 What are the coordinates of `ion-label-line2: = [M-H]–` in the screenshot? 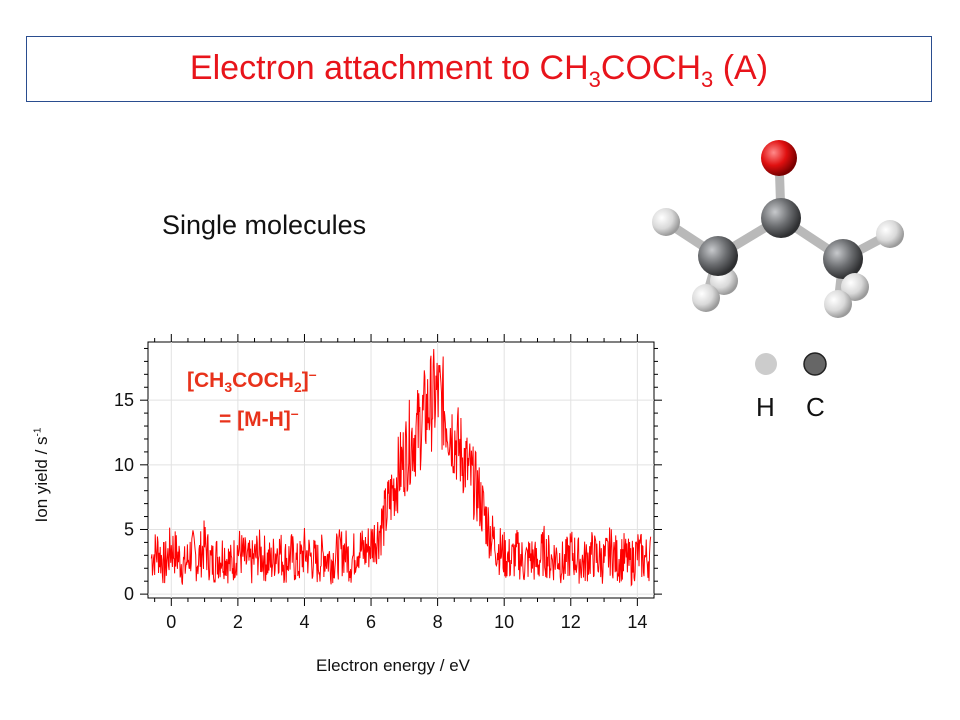 It's located at (259, 418).